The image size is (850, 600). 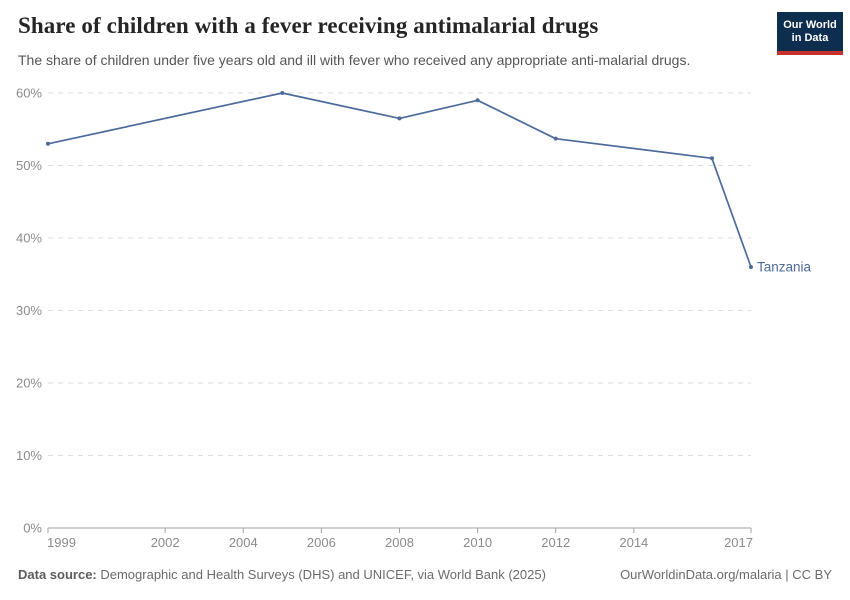 I want to click on x-axis-tick-label: 2002, so click(x=165, y=542).